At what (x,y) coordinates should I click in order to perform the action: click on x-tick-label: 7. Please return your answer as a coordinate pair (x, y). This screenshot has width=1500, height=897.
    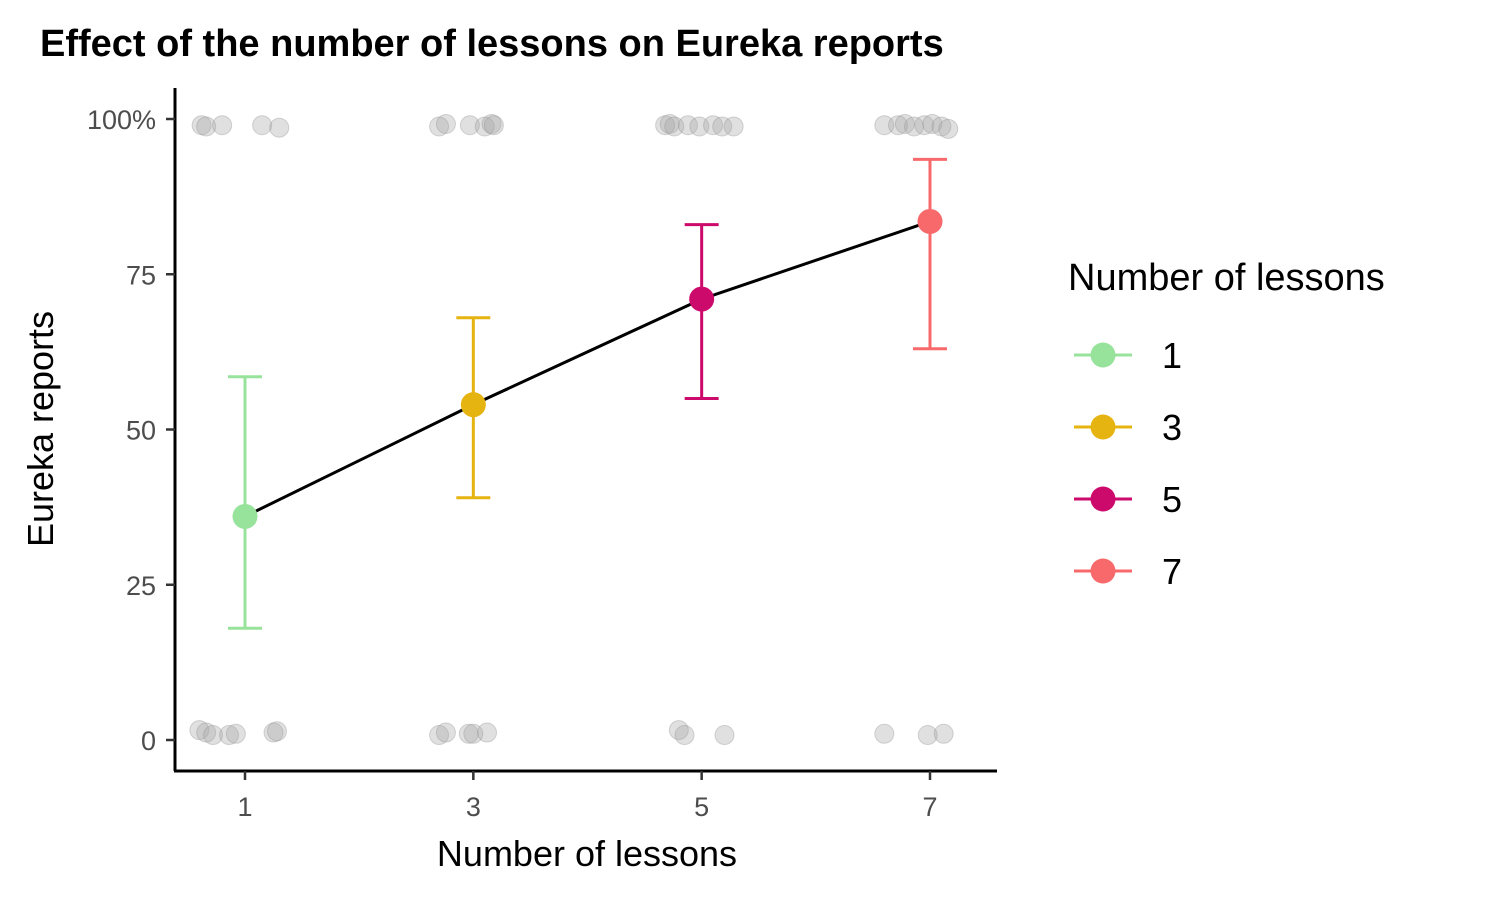
    Looking at the image, I should click on (929, 807).